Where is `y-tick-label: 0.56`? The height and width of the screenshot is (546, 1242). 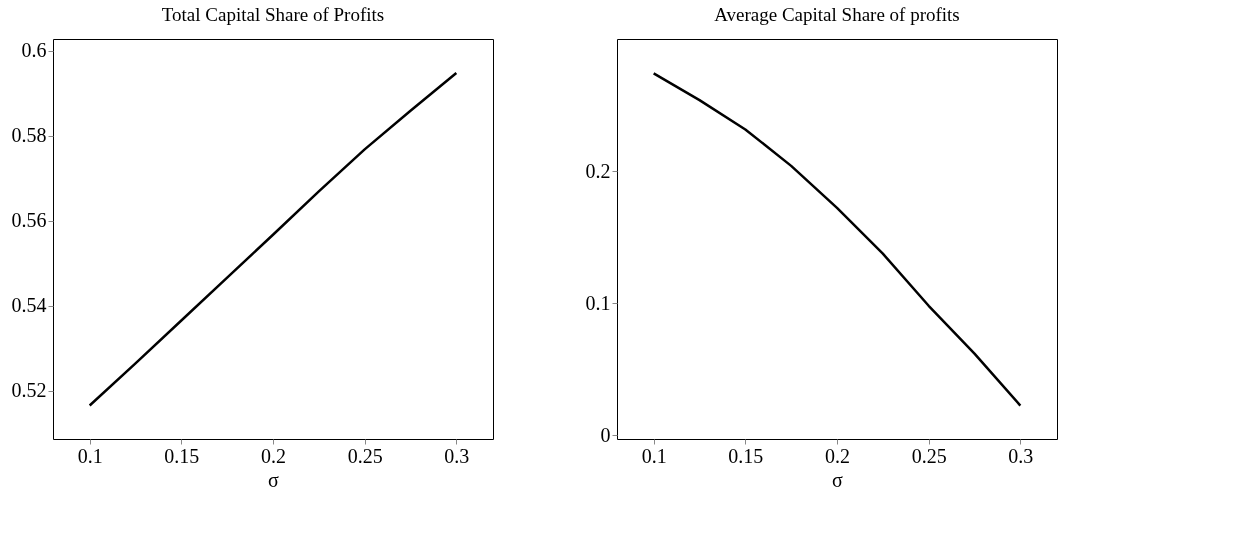 y-tick-label: 0.56 is located at coordinates (29, 220).